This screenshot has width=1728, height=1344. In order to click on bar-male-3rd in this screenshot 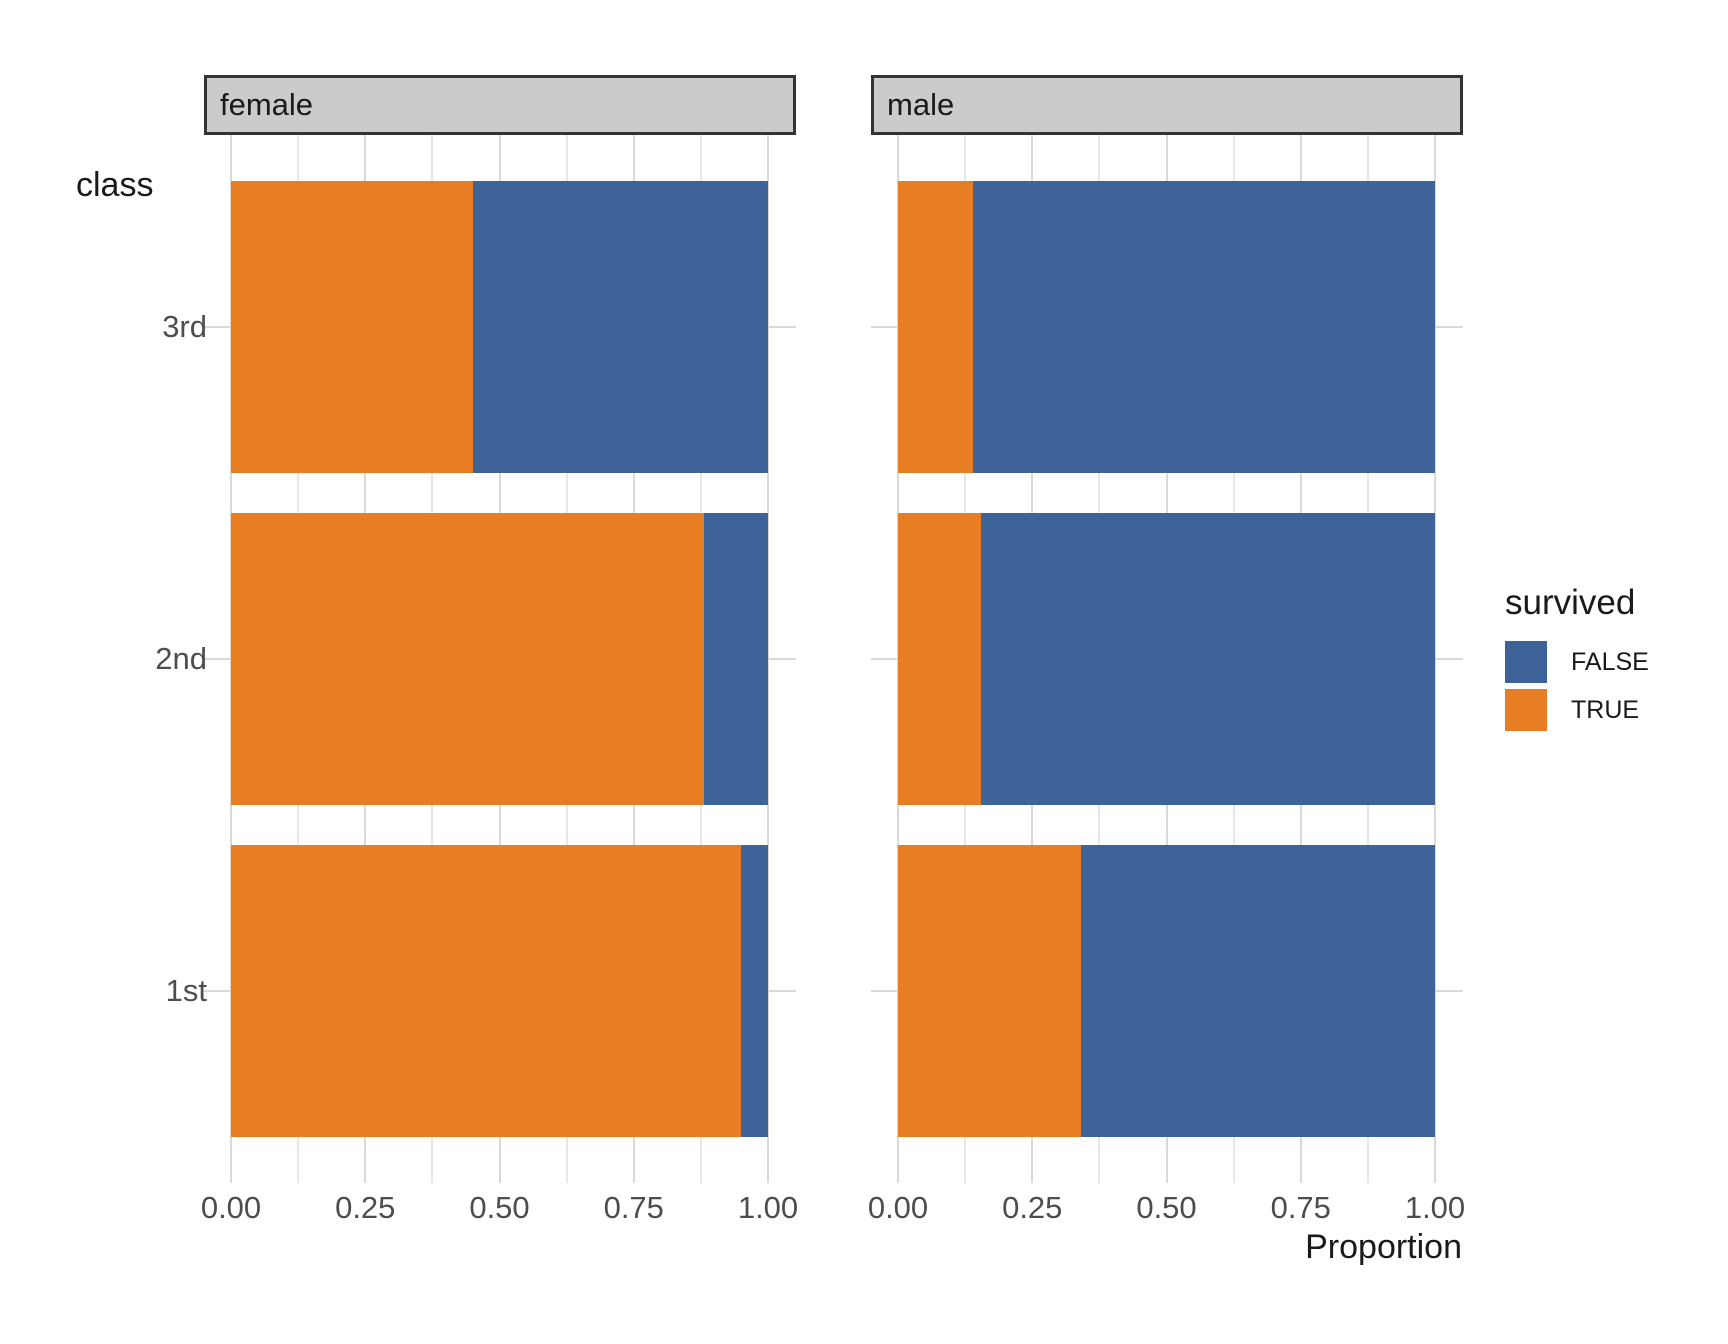, I will do `click(1166, 327)`.